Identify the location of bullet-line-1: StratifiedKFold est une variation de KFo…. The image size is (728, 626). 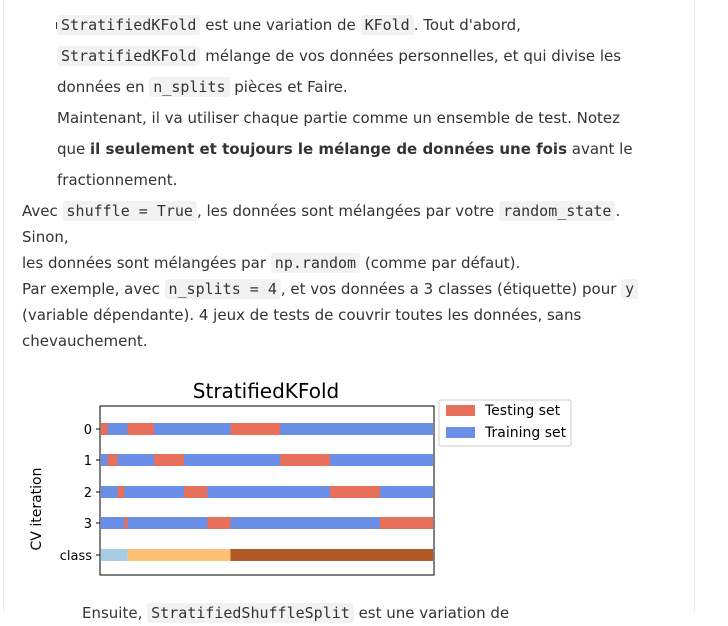
(372, 25).